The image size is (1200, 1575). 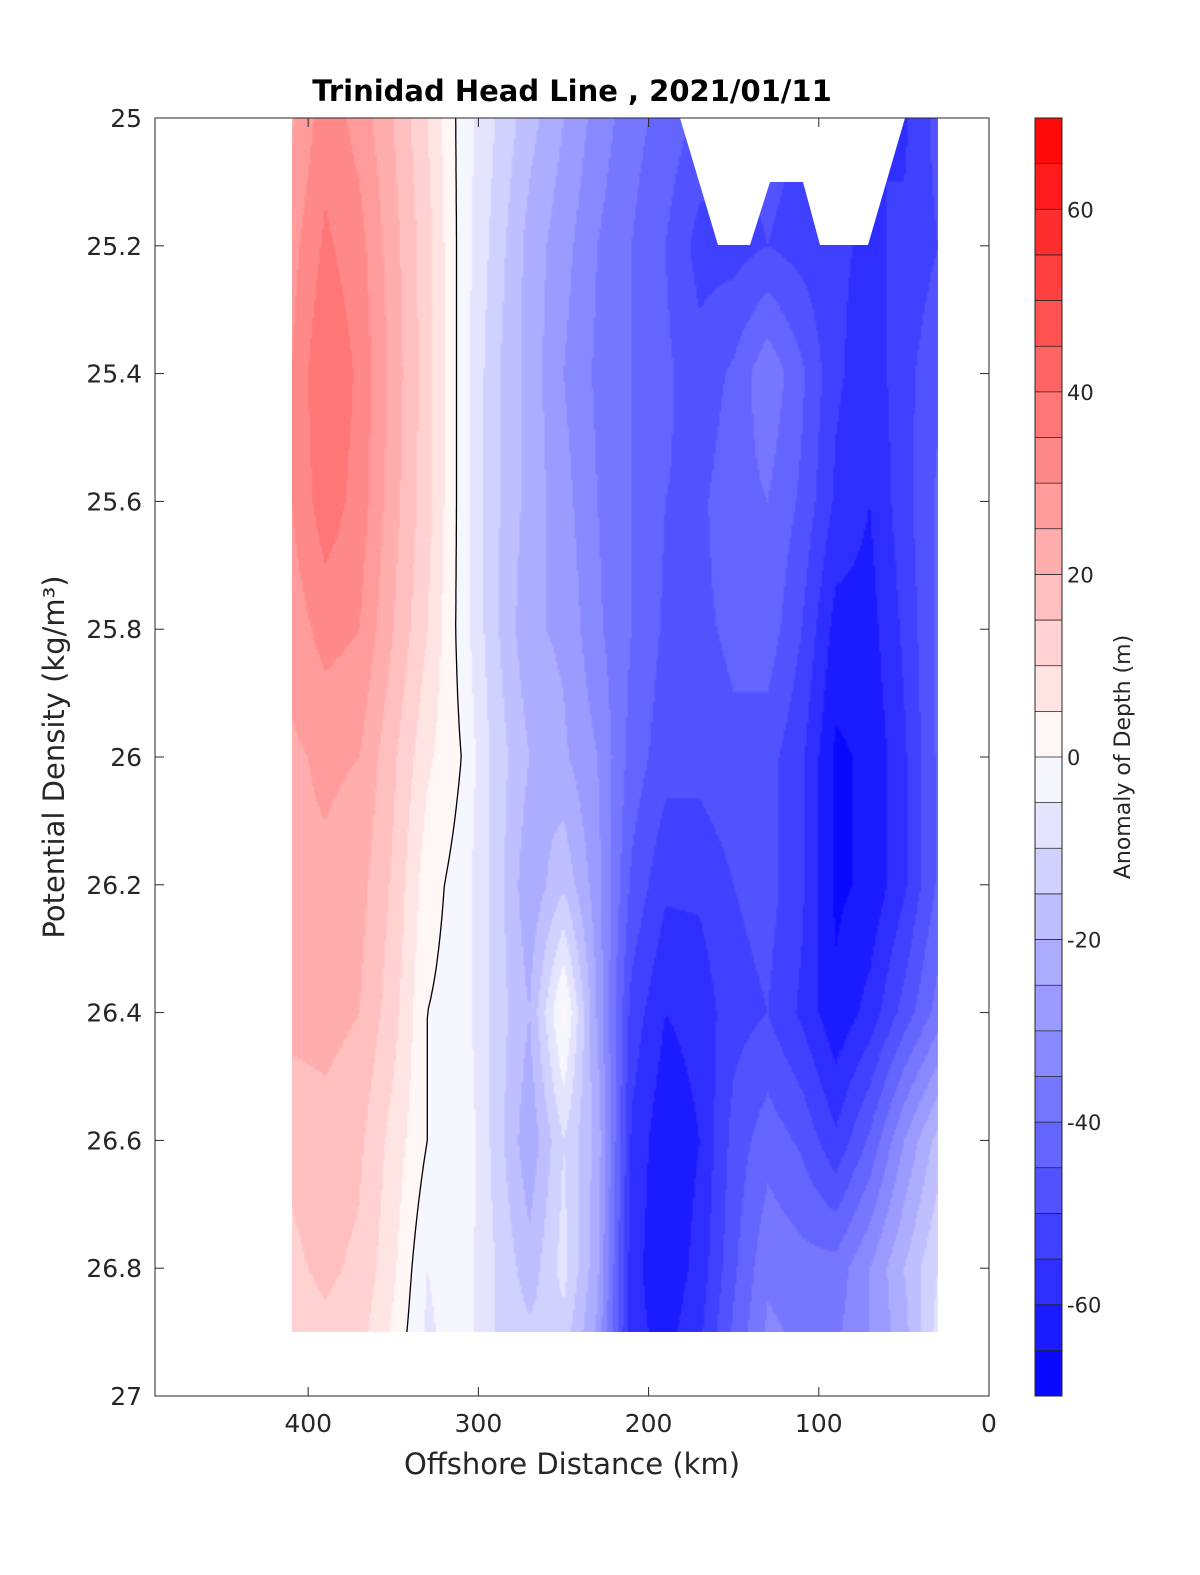 I want to click on colorbar-tick-label: -60, so click(x=1084, y=1306).